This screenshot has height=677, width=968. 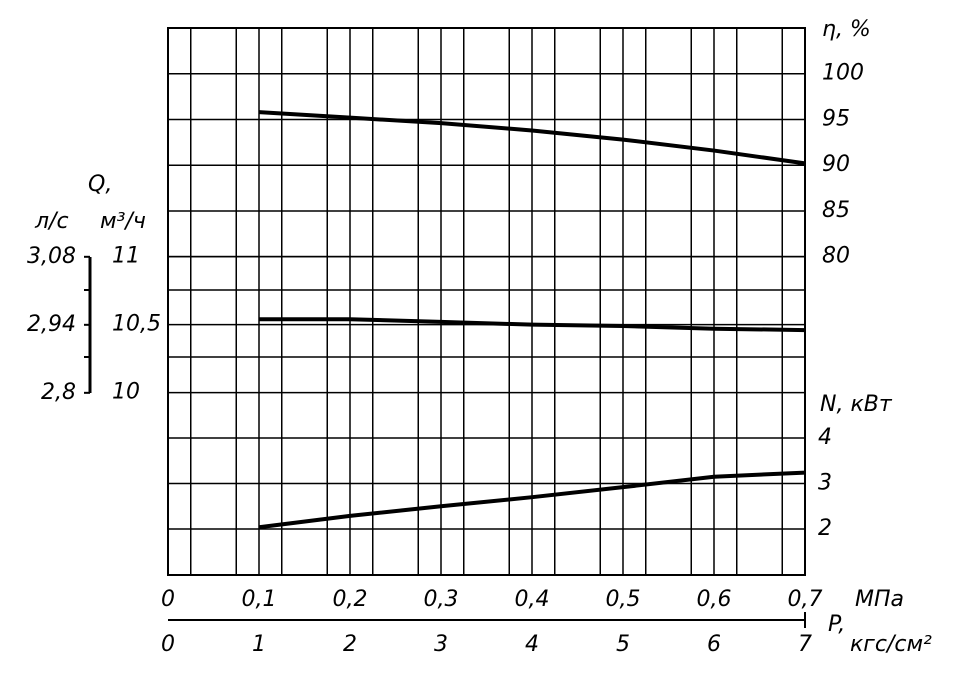 What do you see at coordinates (259, 644) in the screenshot?
I see `x2-tick-label: 1` at bounding box center [259, 644].